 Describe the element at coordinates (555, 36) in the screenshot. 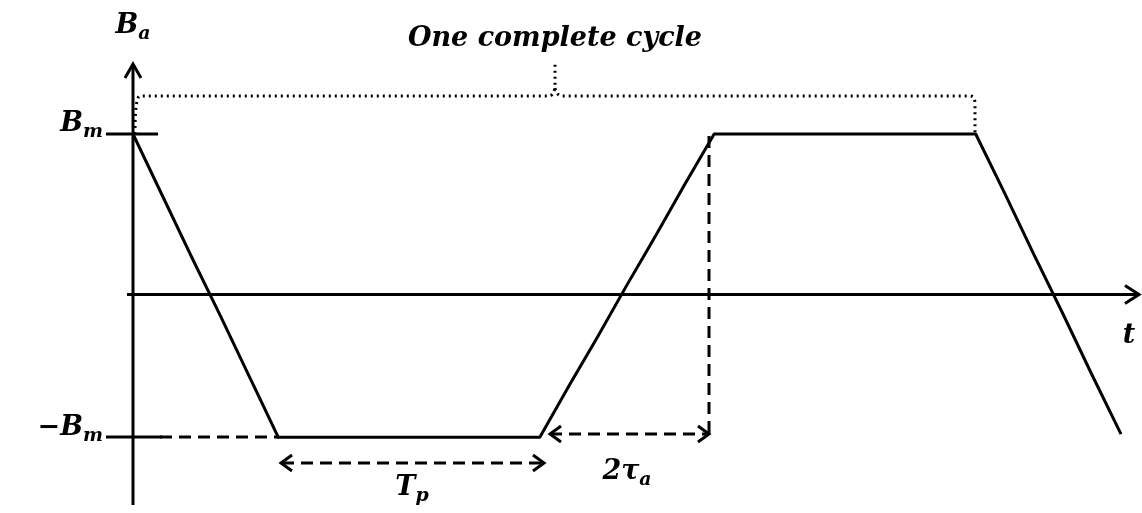

I see `chart-title: One complete cycle` at that location.